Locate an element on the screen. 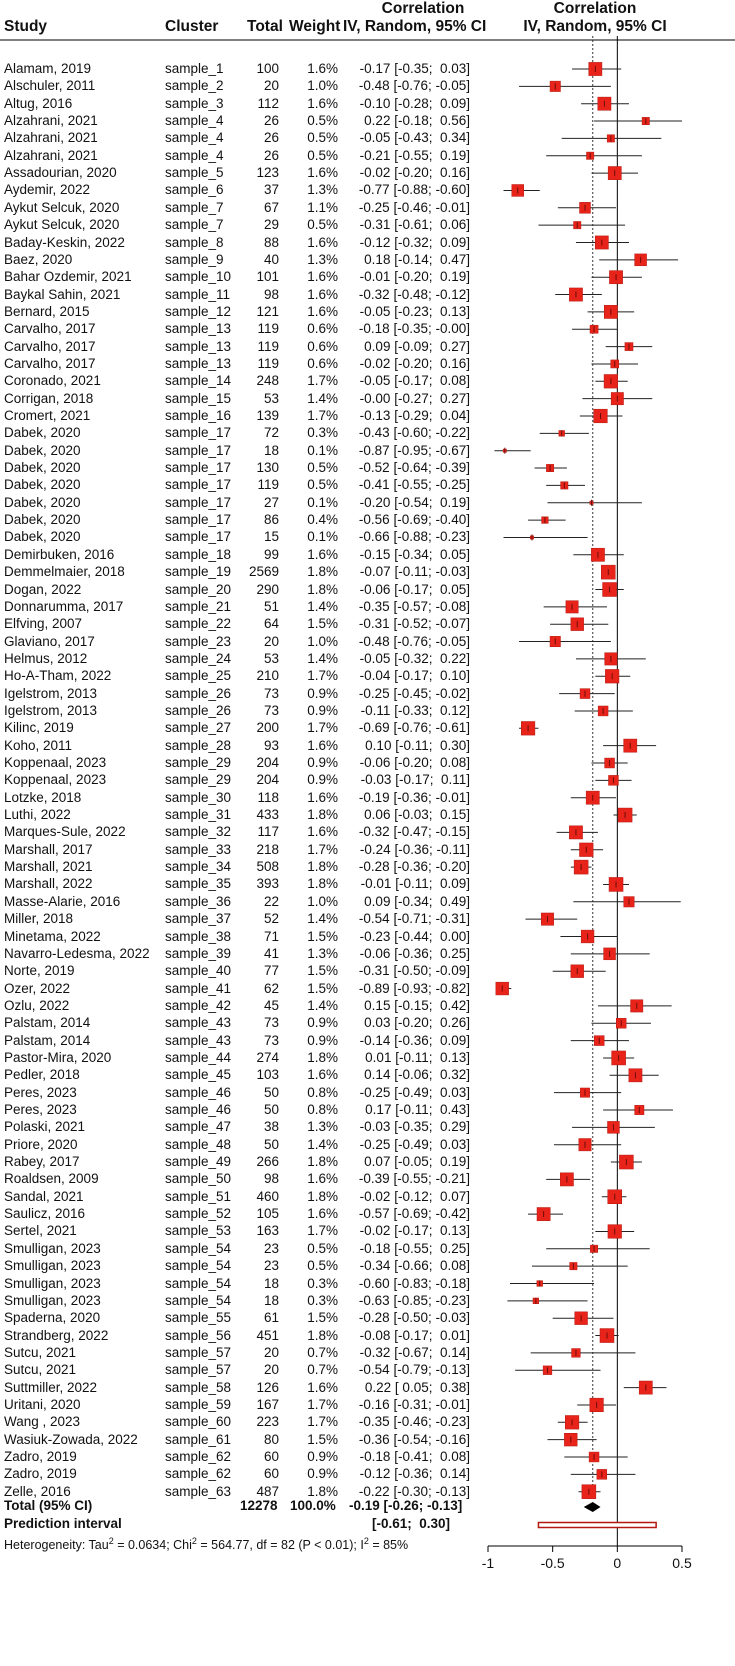 The height and width of the screenshot is (1666, 735). total-value: 112 is located at coordinates (268, 103).